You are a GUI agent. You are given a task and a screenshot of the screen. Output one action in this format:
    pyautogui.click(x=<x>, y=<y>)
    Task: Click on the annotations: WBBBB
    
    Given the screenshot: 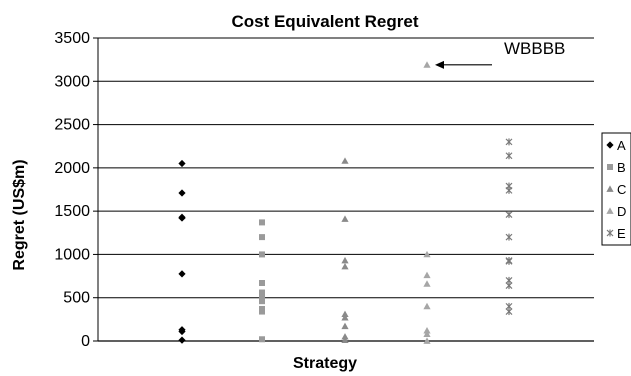 What is the action you would take?
    pyautogui.click(x=500, y=54)
    